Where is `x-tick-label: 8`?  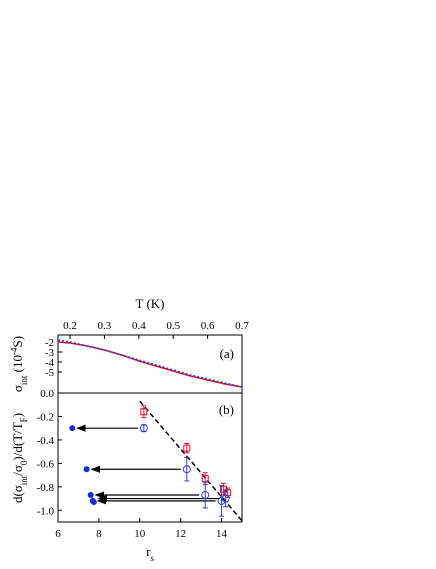
x-tick-label: 8 is located at coordinates (99, 534).